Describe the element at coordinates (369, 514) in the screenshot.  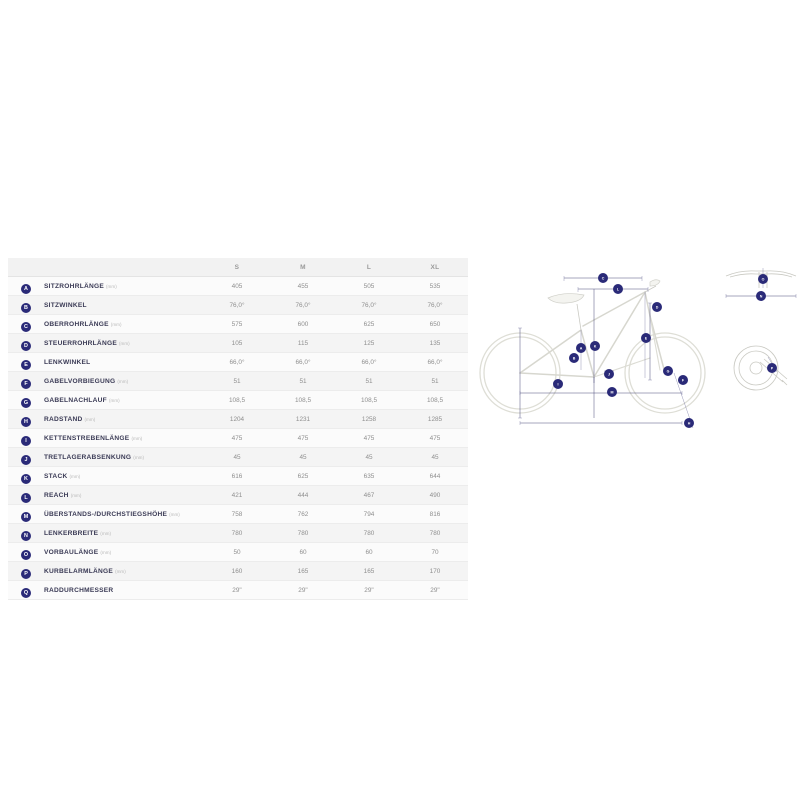
I see `cell-value: 794` at that location.